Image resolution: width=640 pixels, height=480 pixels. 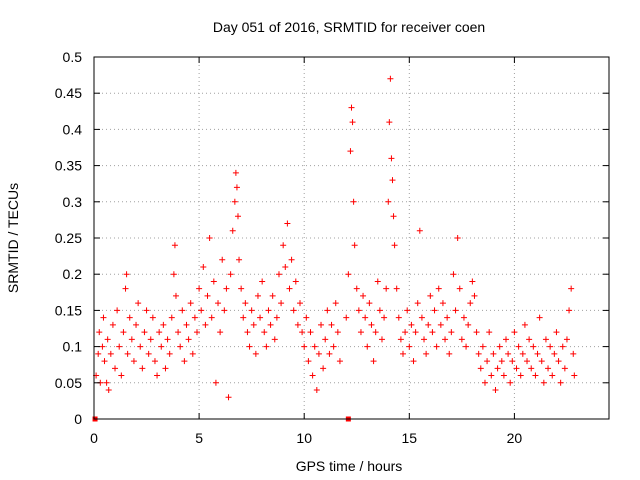 What do you see at coordinates (73, 274) in the screenshot?
I see `y-tick-label: 0.2` at bounding box center [73, 274].